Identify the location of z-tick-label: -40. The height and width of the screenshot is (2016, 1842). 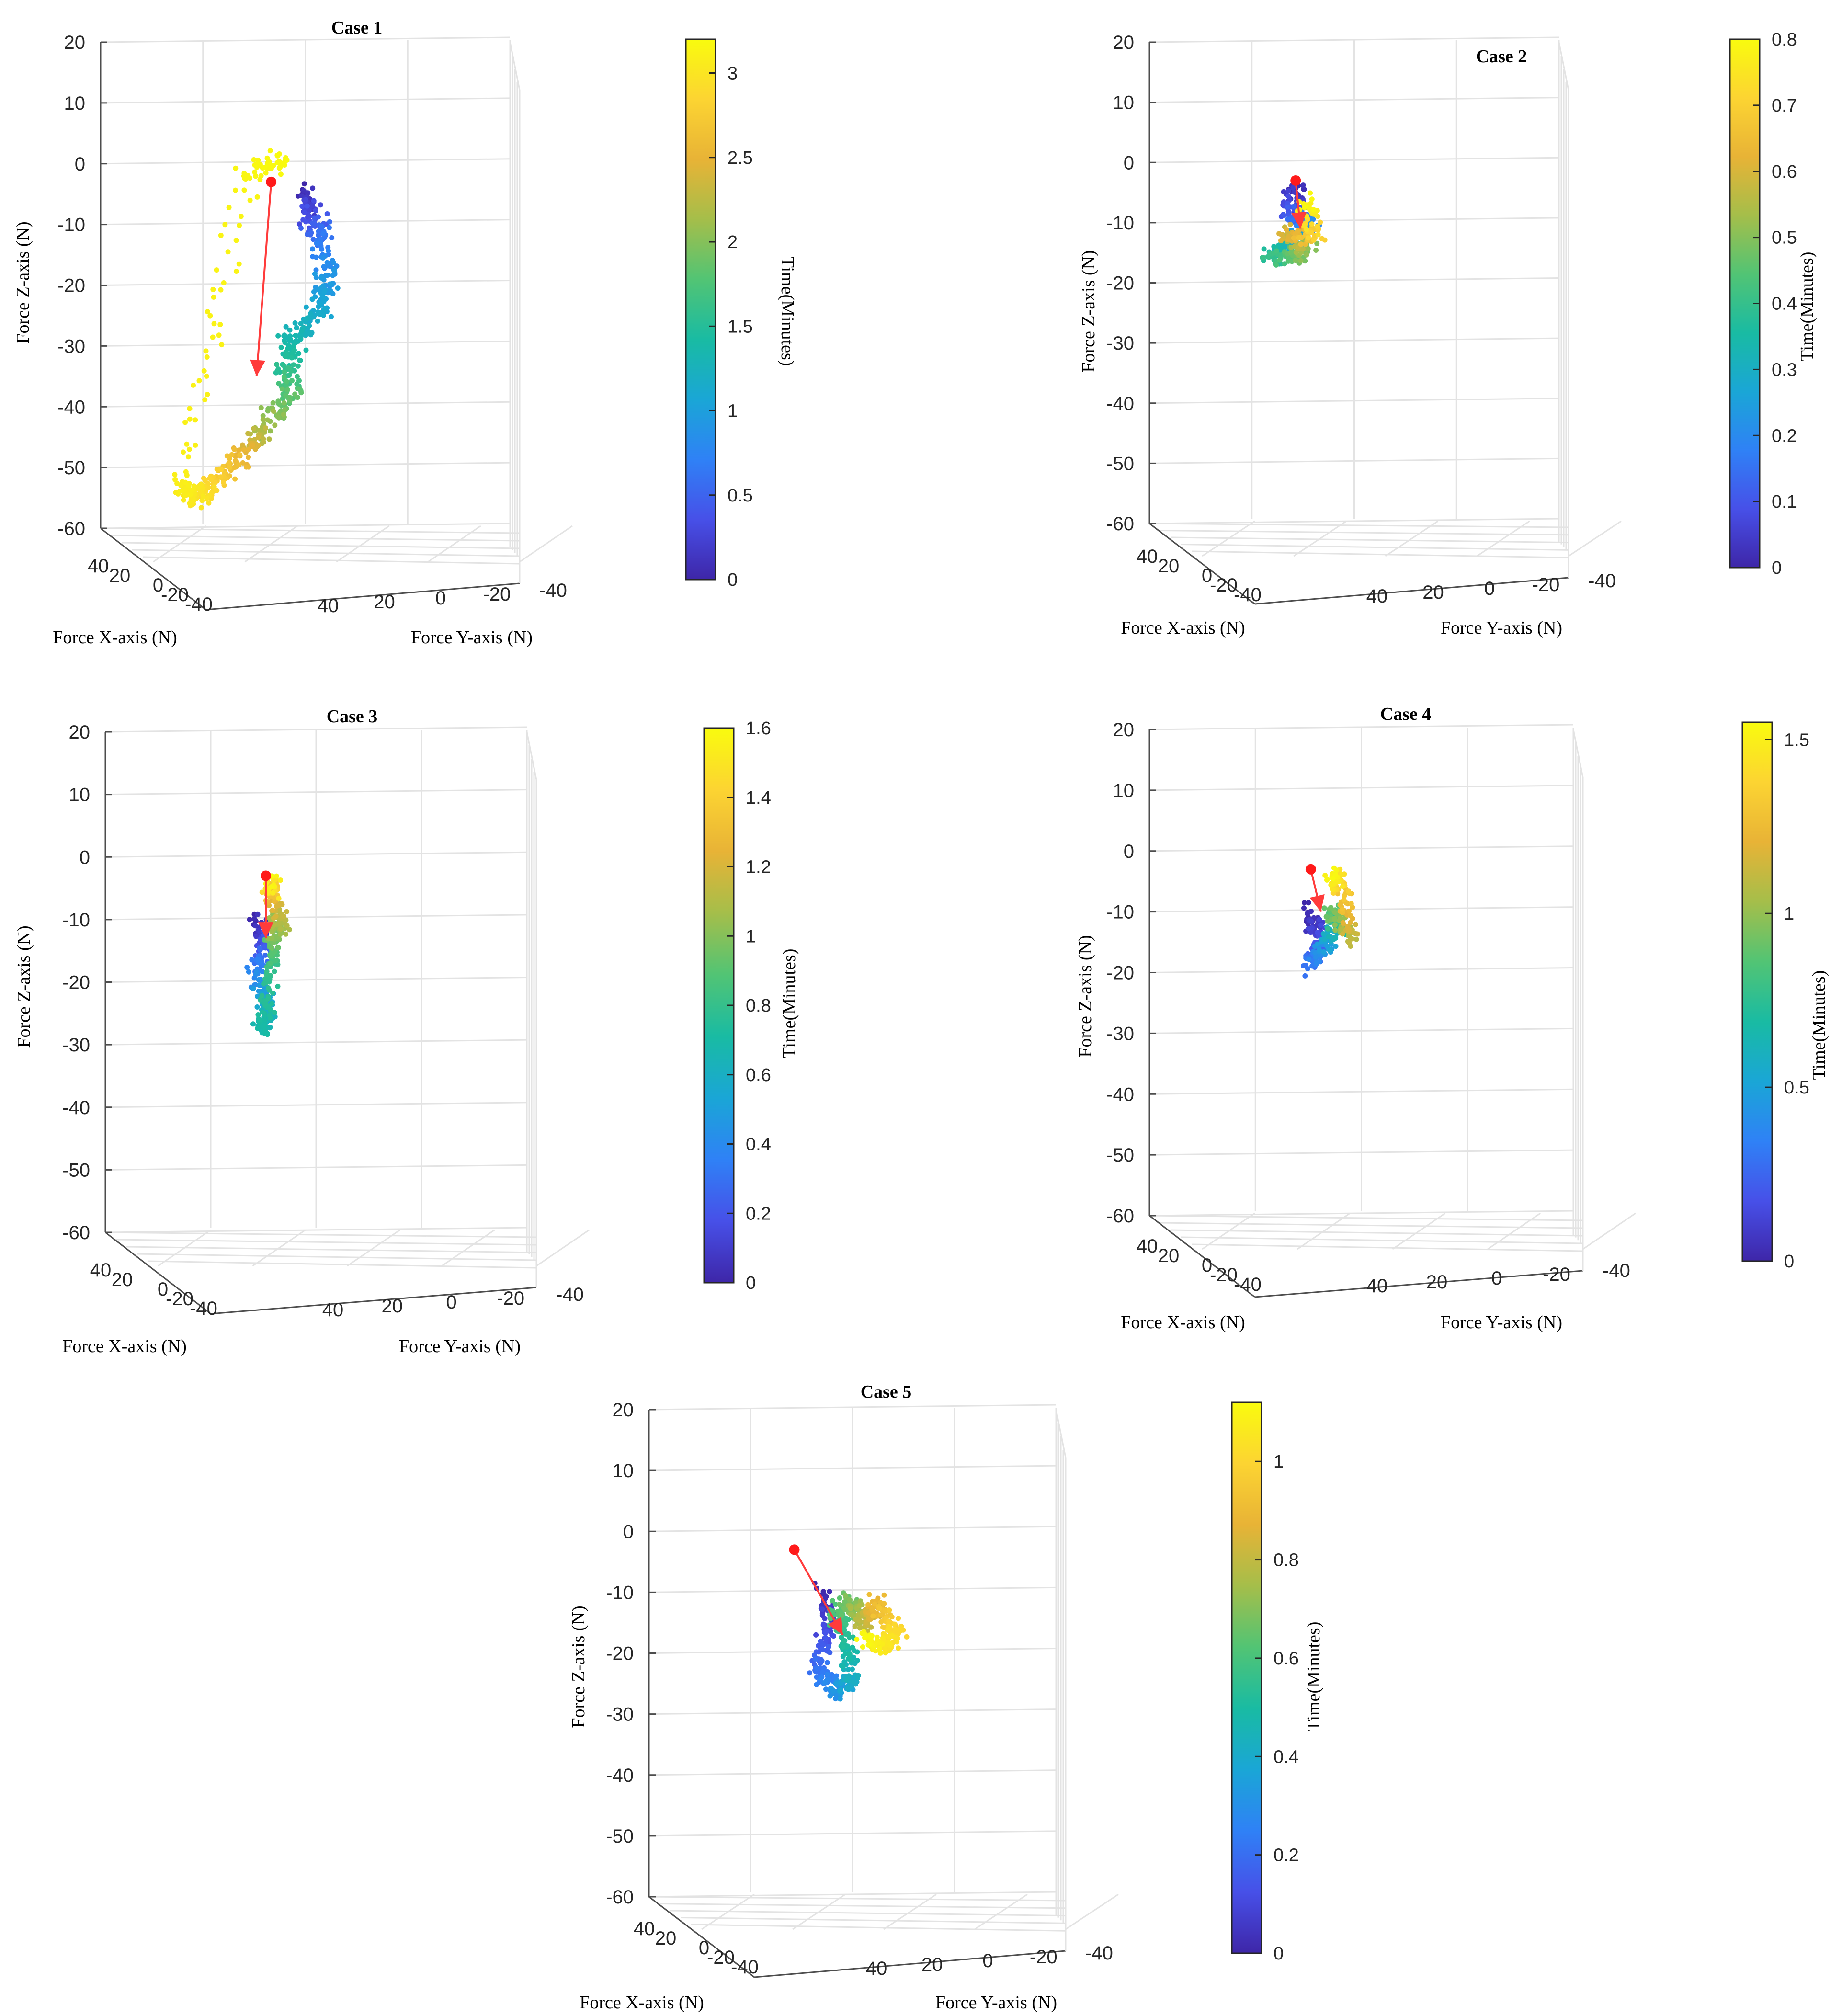
(620, 1776).